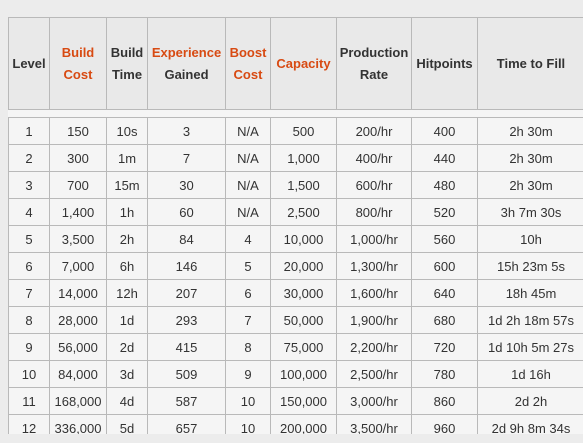 This screenshot has width=583, height=443. What do you see at coordinates (186, 347) in the screenshot?
I see `cell-experience-gained: 415` at bounding box center [186, 347].